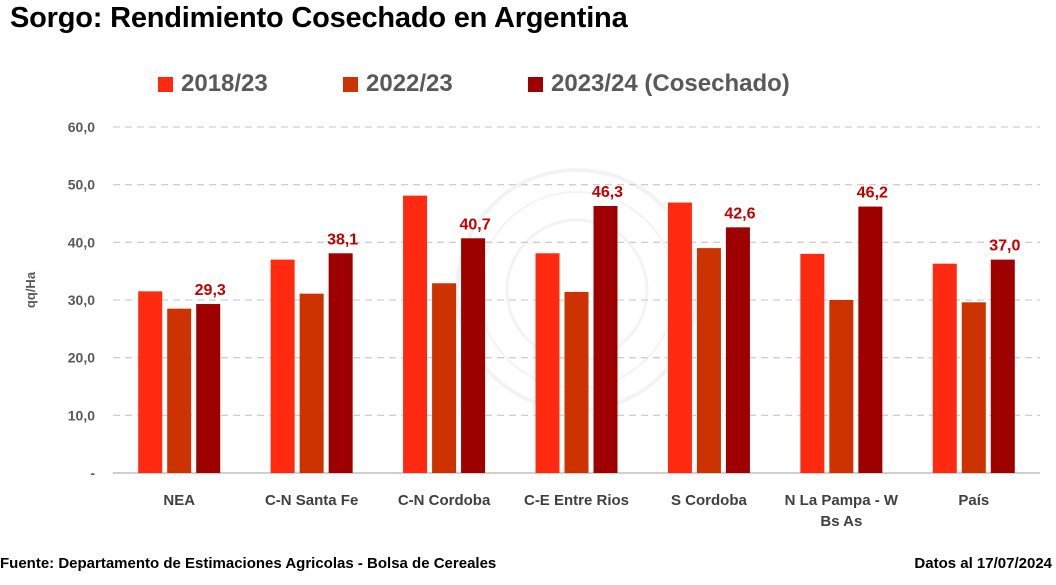 The width and height of the screenshot is (1056, 585). What do you see at coordinates (81, 127) in the screenshot?
I see `y-tick-label: 60,0` at bounding box center [81, 127].